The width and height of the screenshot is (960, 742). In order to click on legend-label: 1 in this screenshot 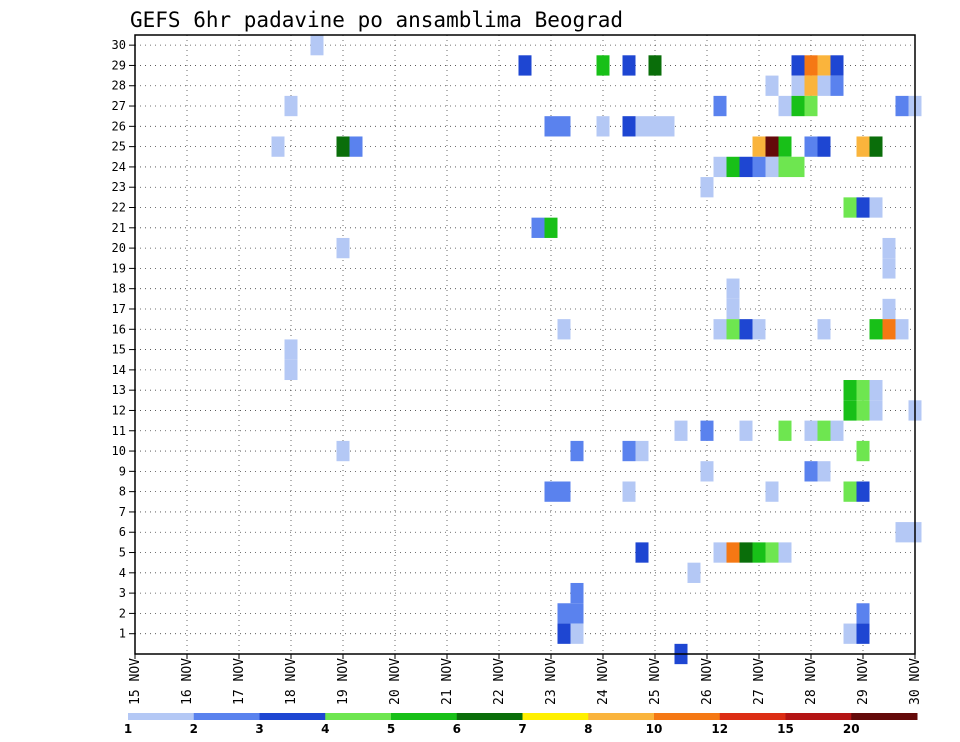, I will do `click(128, 729)`.